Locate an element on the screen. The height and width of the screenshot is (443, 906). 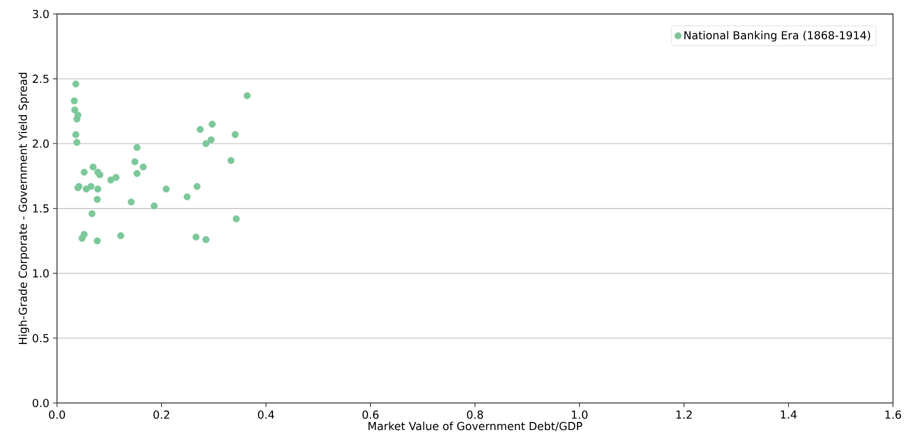
y-tick-label: 1.5 is located at coordinates (41, 208).